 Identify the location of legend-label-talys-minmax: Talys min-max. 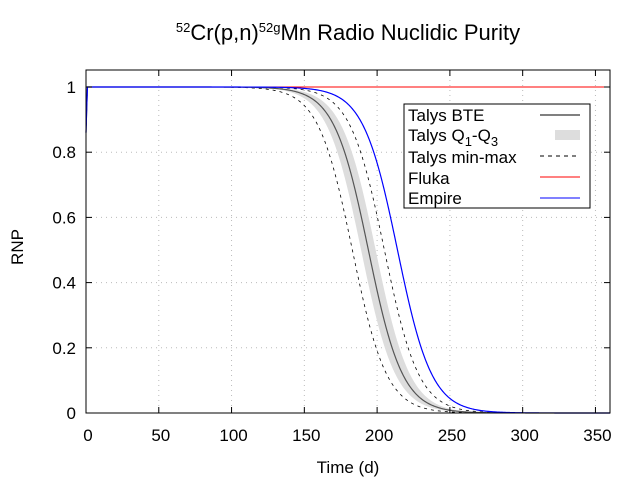
(462, 157).